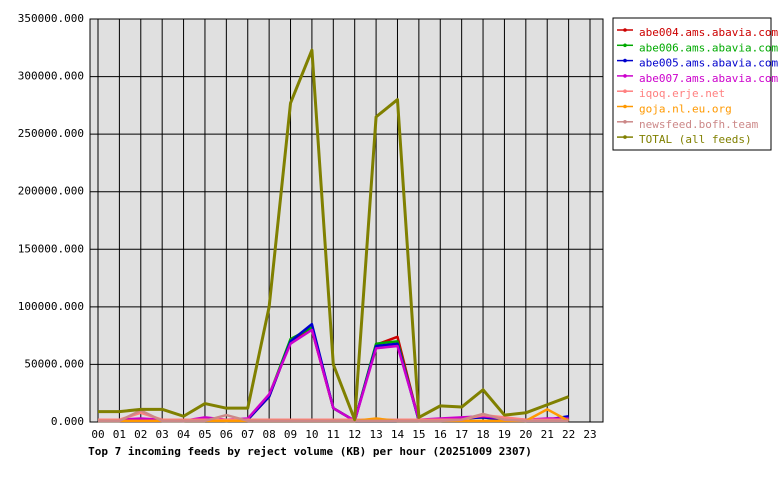 This screenshot has width=780, height=480. What do you see at coordinates (682, 93) in the screenshot?
I see `legend-label: iqoq.erje.net` at bounding box center [682, 93].